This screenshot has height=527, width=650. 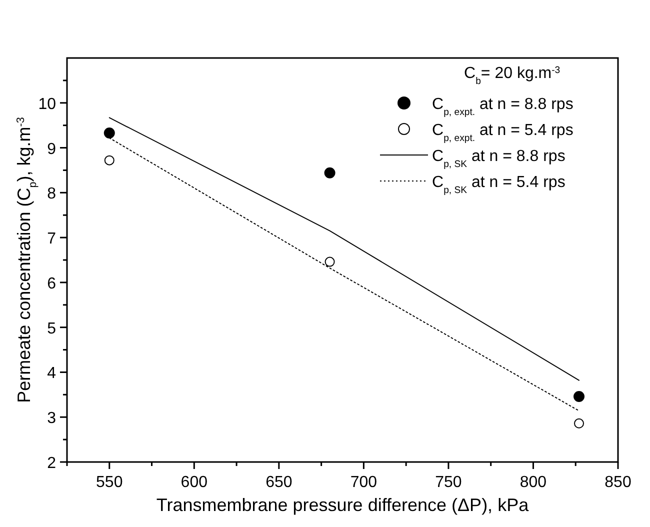 I want to click on y-tick-label: 5, so click(x=51, y=329).